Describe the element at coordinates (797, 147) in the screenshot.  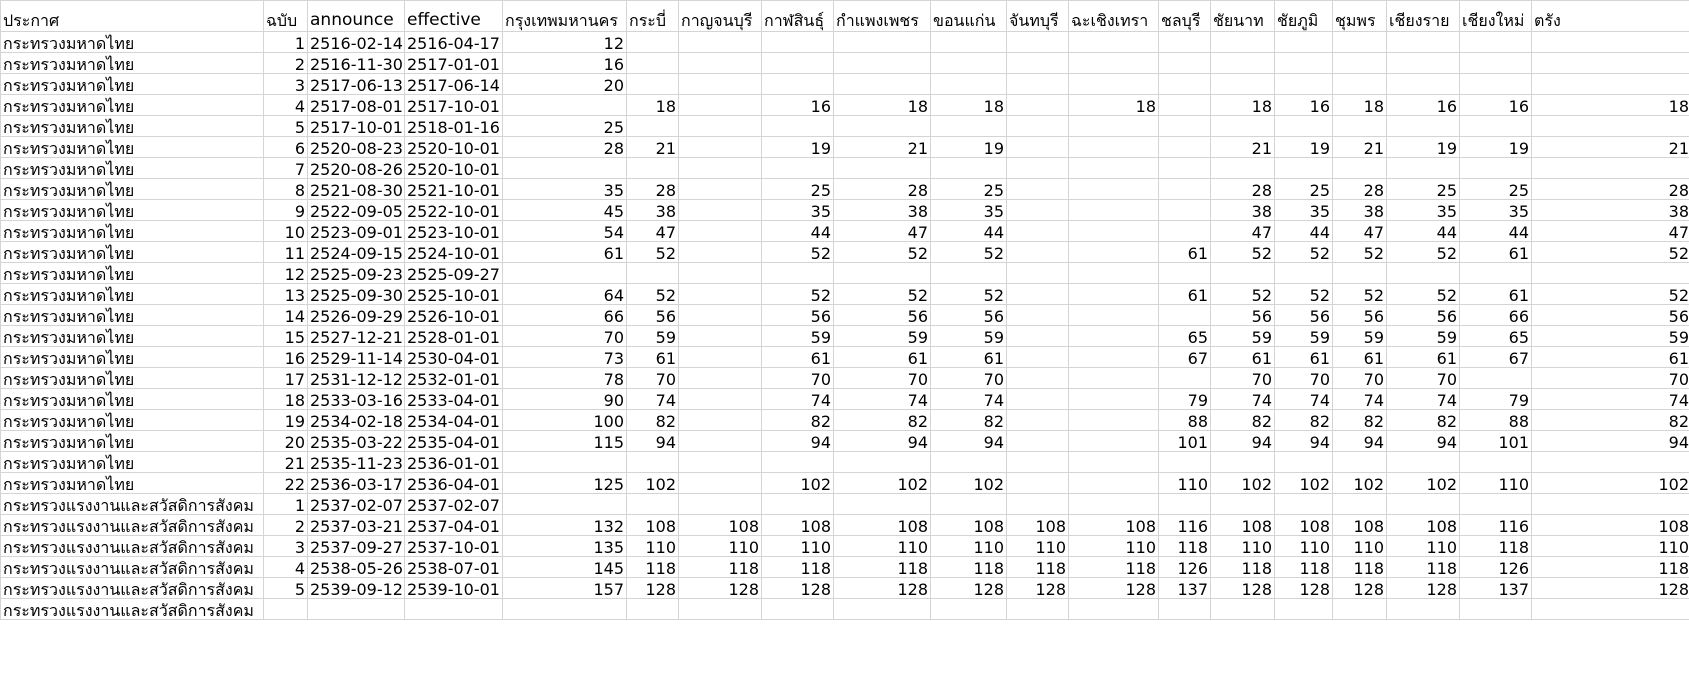
I see `table-cell: 19` at that location.